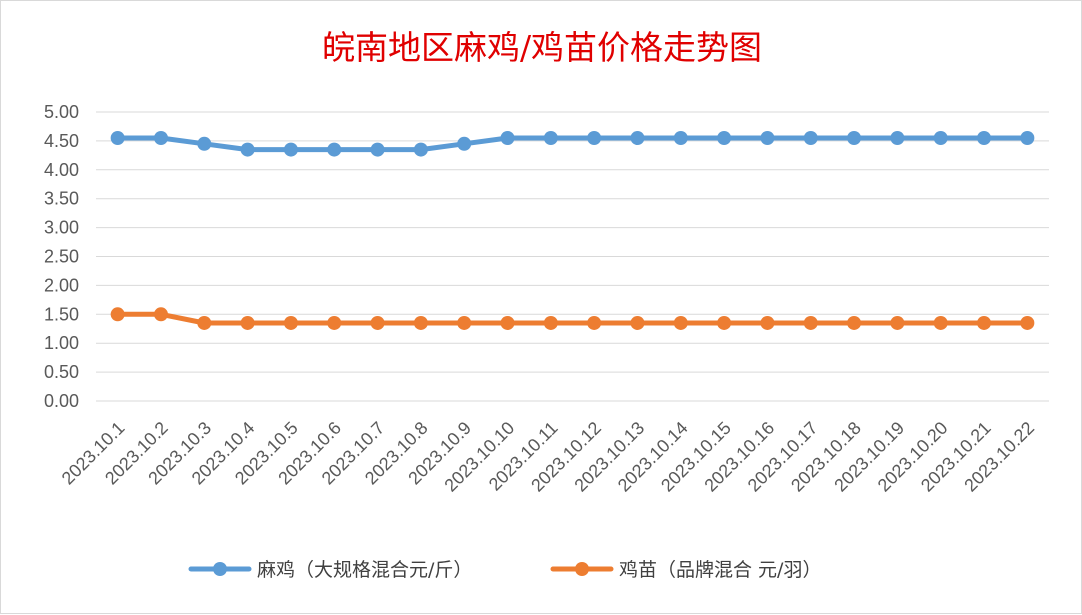 The image size is (1082, 615). I want to click on y-tick-label: 5.00, so click(61, 112).